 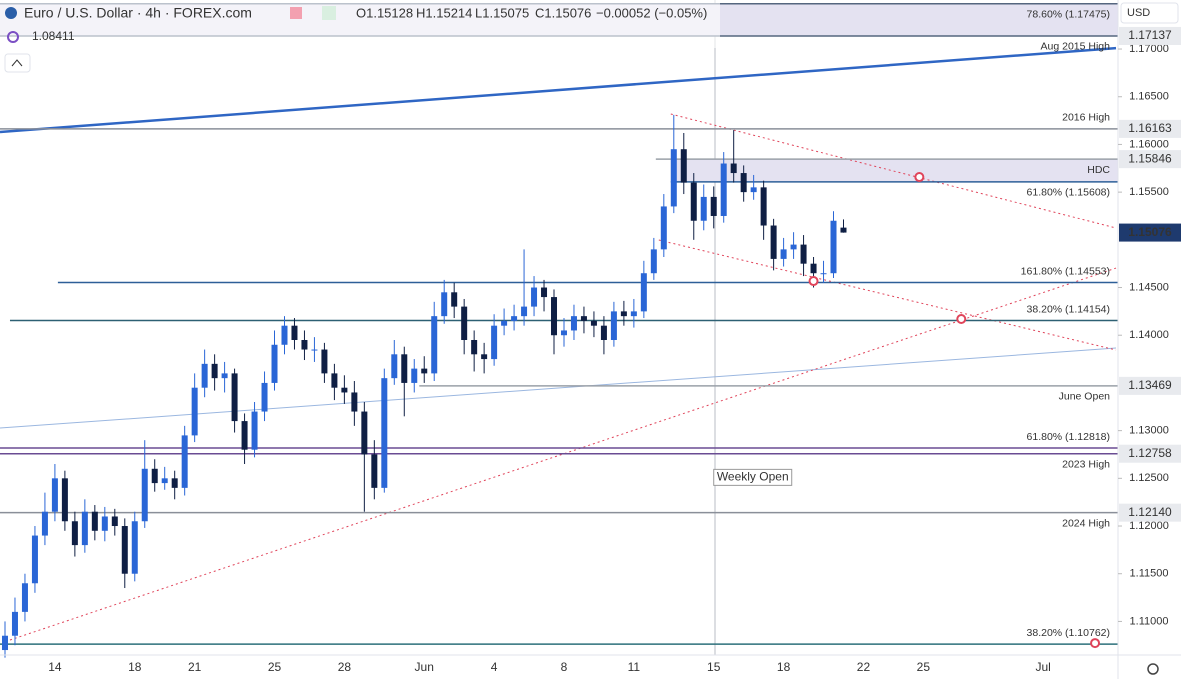 I want to click on y-tick-label: 1.12000, so click(x=1149, y=526).